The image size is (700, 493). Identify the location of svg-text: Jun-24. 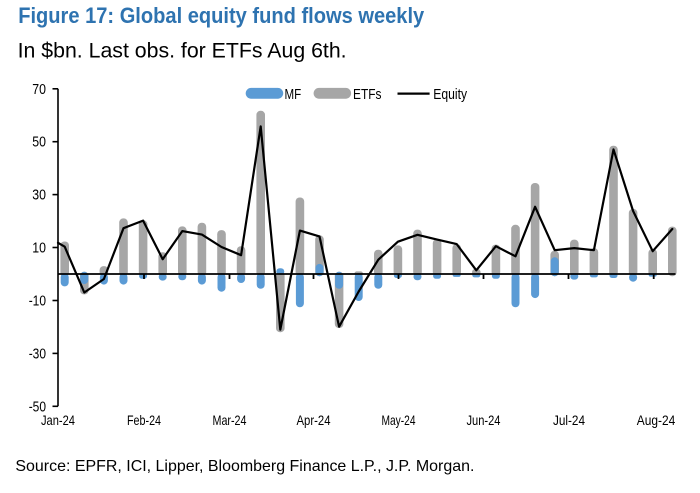
(484, 420).